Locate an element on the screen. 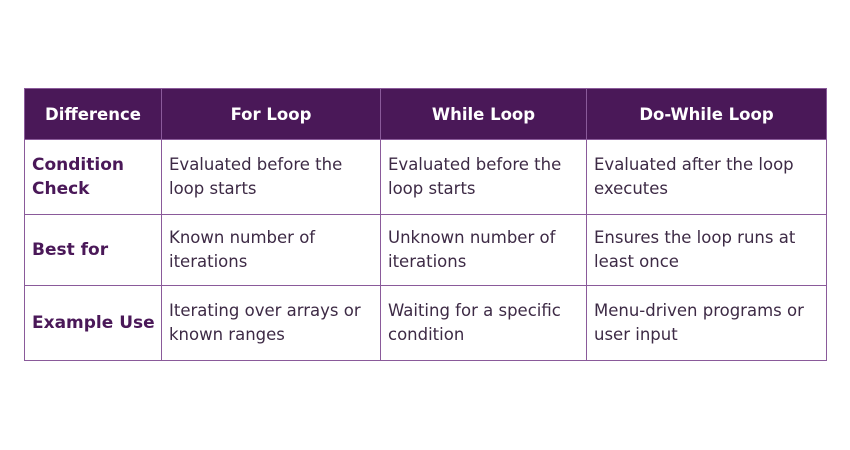 This screenshot has height=450, width=850. row-header: Condition Check is located at coordinates (93, 177).